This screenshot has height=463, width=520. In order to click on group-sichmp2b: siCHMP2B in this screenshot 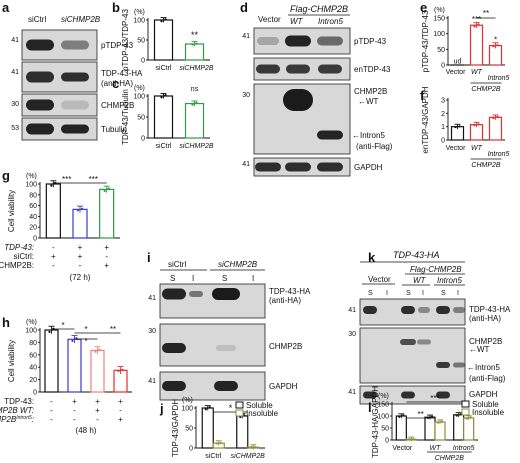, I will do `click(238, 264)`.